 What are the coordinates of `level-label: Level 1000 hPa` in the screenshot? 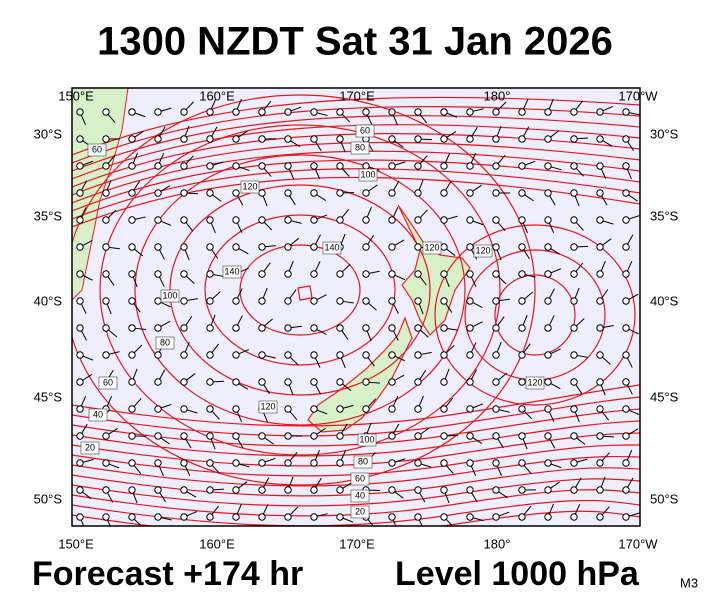 It's located at (517, 574).